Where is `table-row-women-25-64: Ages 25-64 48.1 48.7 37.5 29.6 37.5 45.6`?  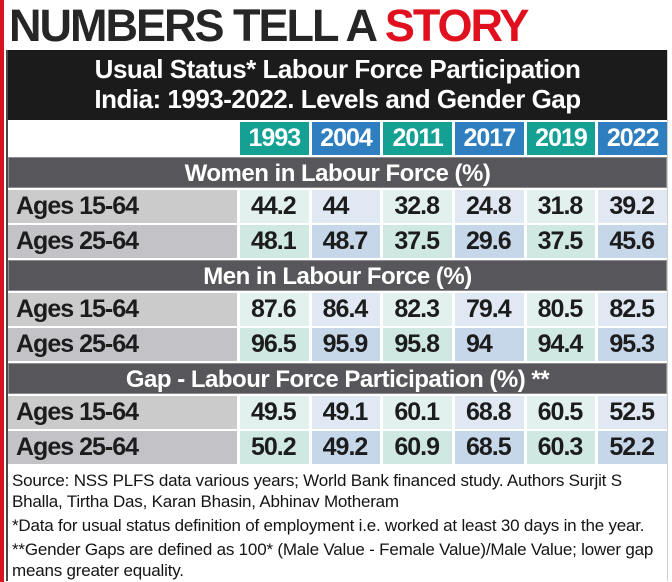 table-row-women-25-64: Ages 25-64 48.1 48.7 37.5 29.6 37.5 45.6 is located at coordinates (337, 241).